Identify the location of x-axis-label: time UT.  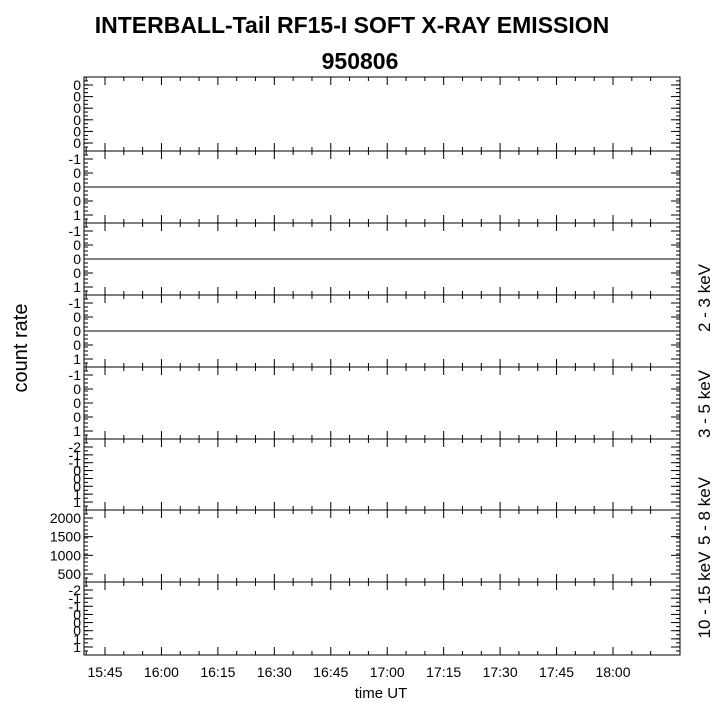
(381, 693).